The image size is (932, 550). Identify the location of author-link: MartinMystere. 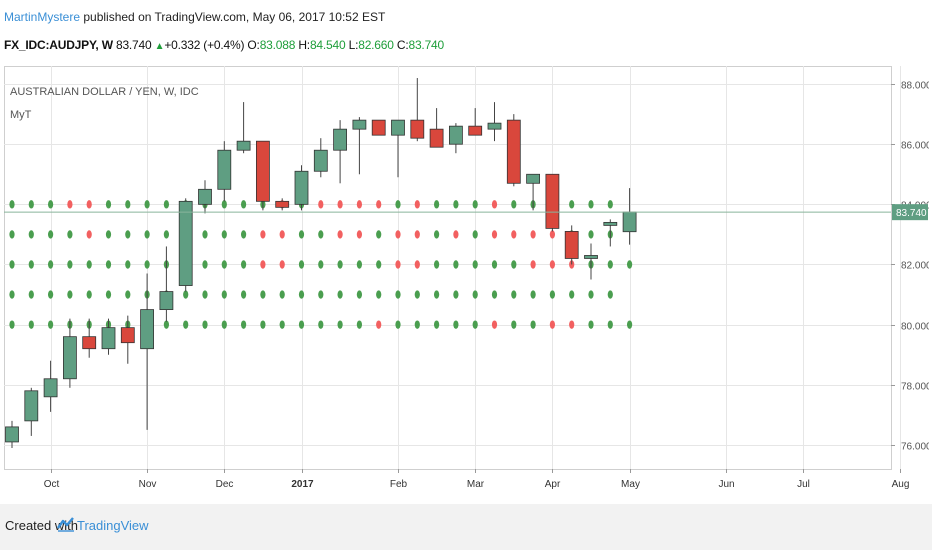
(42, 17).